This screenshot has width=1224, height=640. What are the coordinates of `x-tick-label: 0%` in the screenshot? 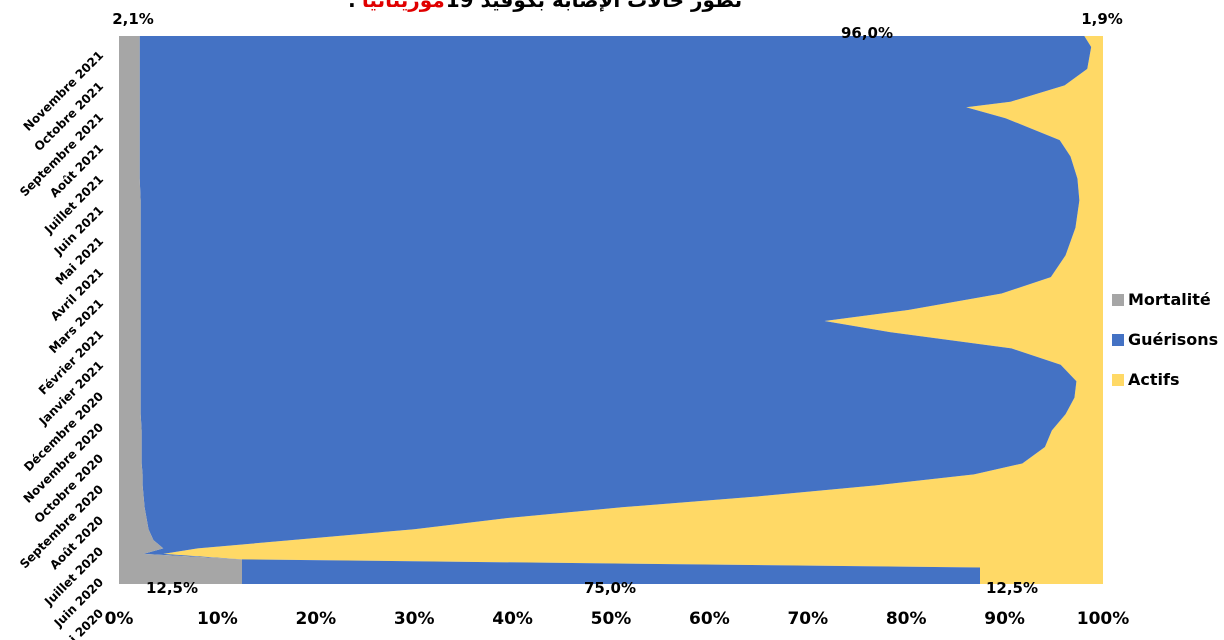 It's located at (119, 619).